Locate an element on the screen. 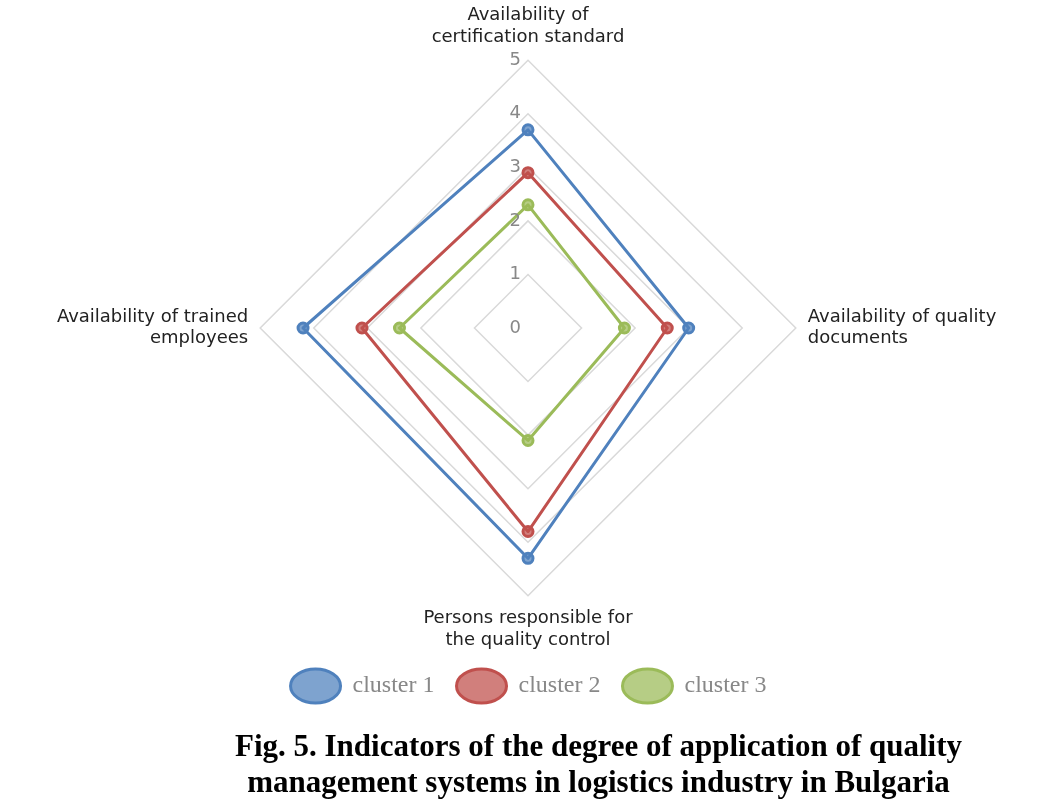 The image size is (1057, 808). legend-label: cluster 1 is located at coordinates (393, 684).